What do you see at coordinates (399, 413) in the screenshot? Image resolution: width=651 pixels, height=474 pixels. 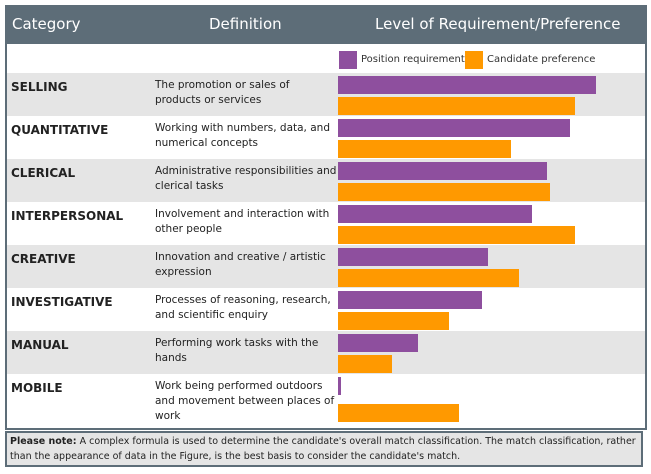 I see `candidate-preference-bar-mobile` at bounding box center [399, 413].